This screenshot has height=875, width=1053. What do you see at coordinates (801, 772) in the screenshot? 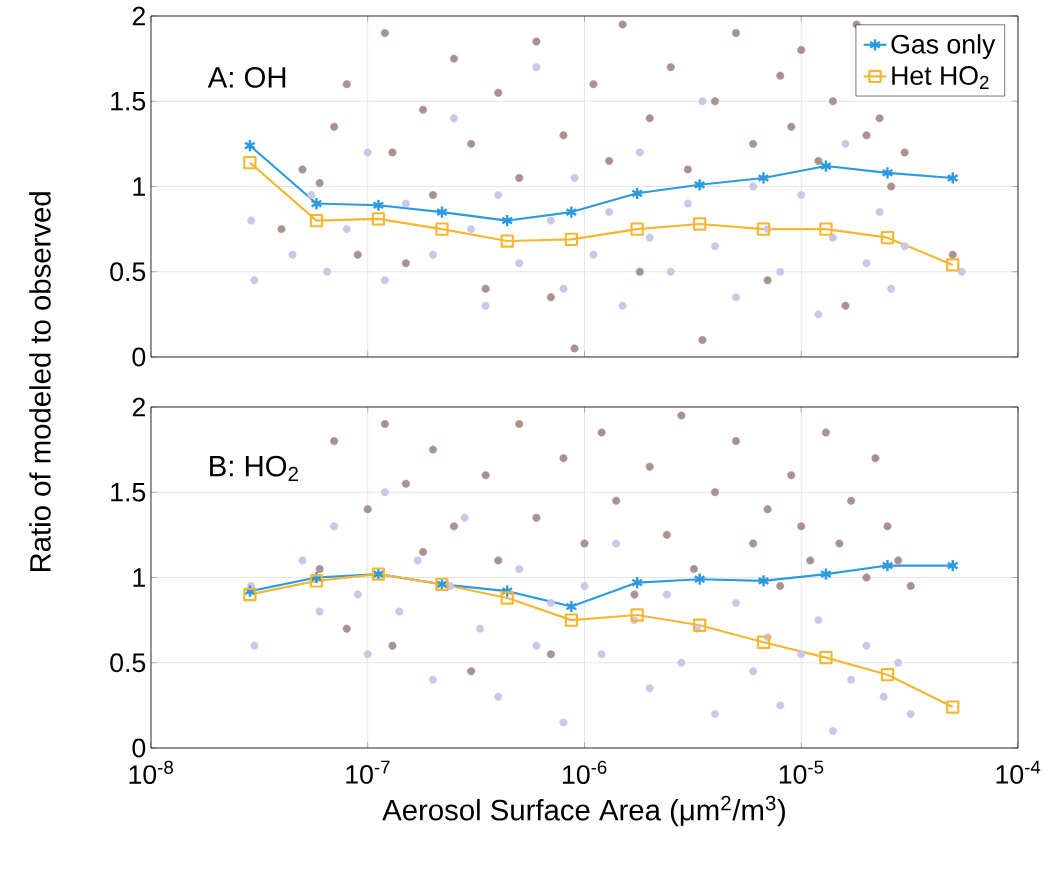
I see `x-tick-label: 10$^{-5}$` at bounding box center [801, 772].